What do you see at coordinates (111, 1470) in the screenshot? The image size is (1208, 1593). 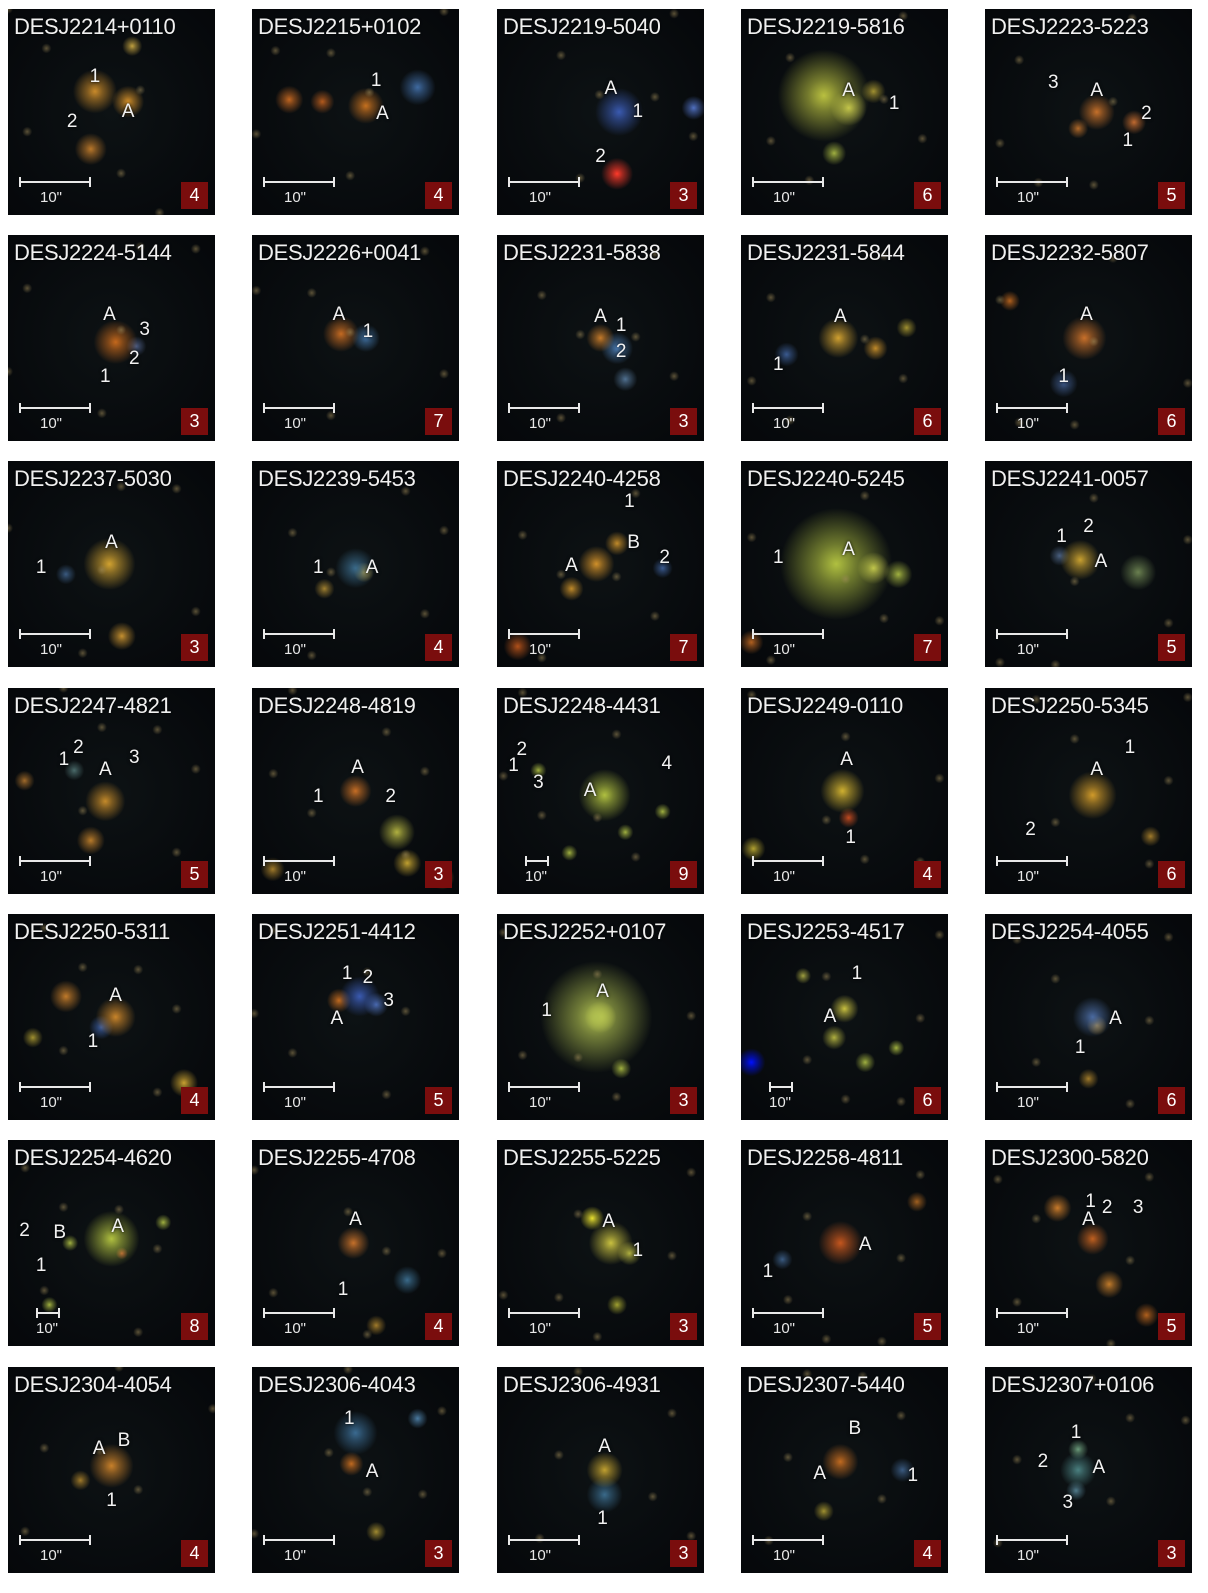 I see `lens-candidate-panel: DESJ2304-4054 A B 1 10" 4` at bounding box center [111, 1470].